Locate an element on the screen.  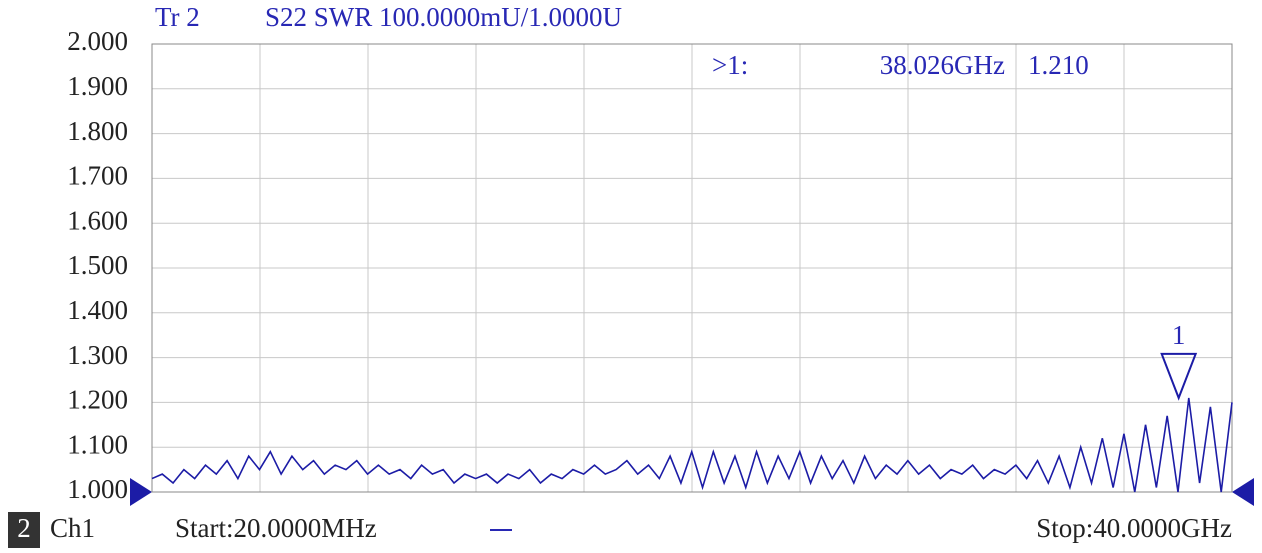
y-tick-label: 1.500 is located at coordinates (97, 265).